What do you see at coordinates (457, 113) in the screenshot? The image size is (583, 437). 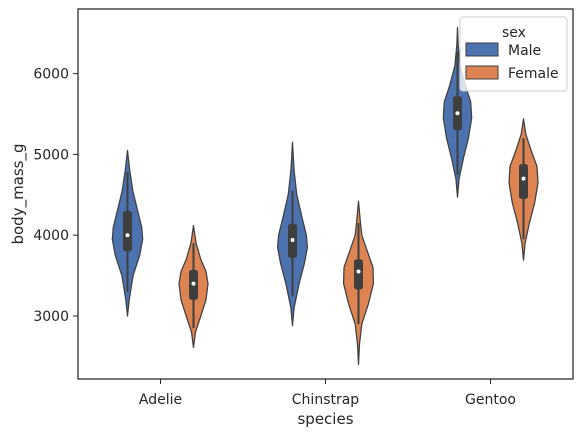 I see `violin-median-gentoo-male` at bounding box center [457, 113].